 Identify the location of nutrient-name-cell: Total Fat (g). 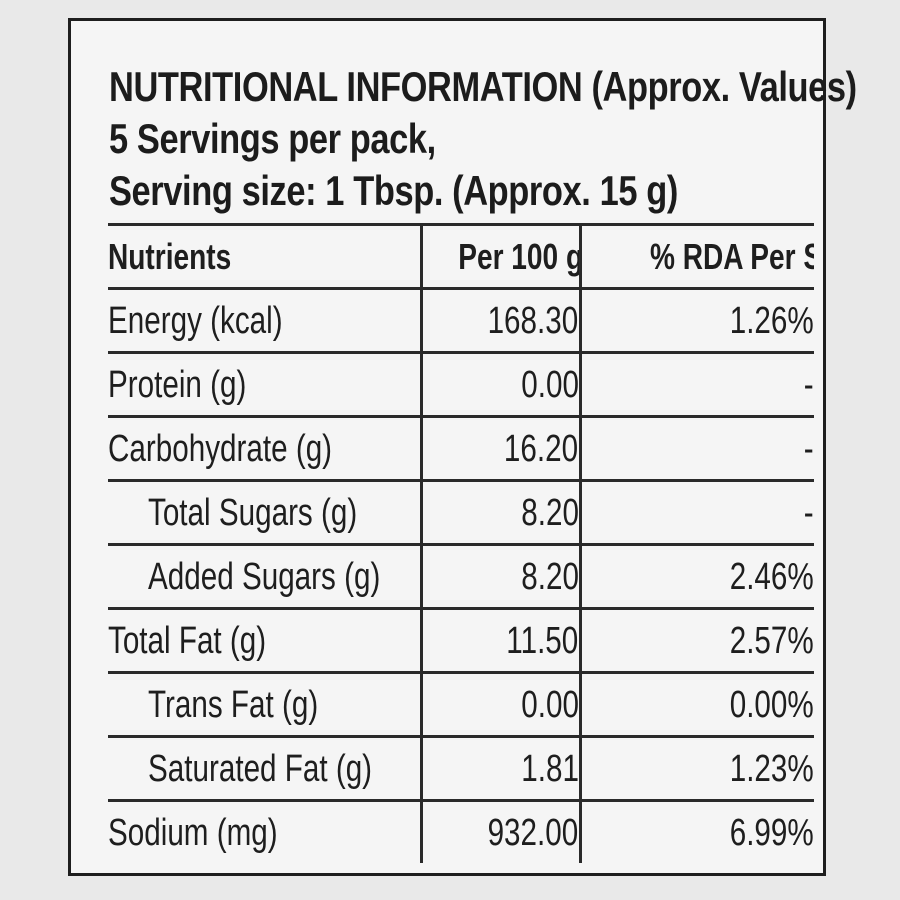
(264, 640).